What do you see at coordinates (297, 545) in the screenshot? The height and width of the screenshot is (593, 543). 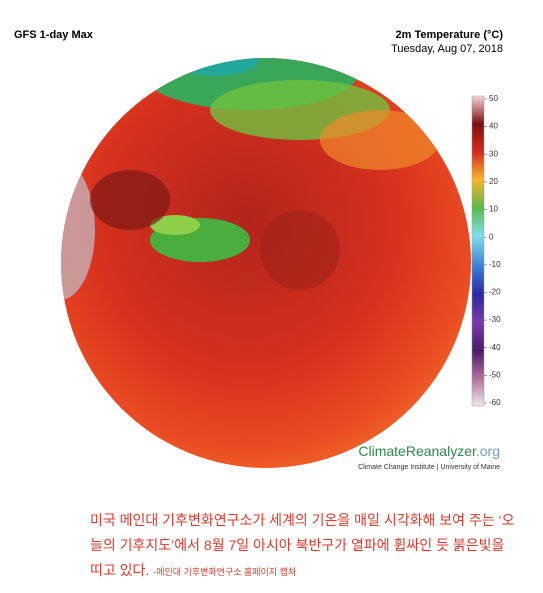 I see `caption-line: 늘의 기후지도’에서 8월 7일 아시아 북반구가 열파에 휩싸인 듯 붉은빛을` at bounding box center [297, 545].